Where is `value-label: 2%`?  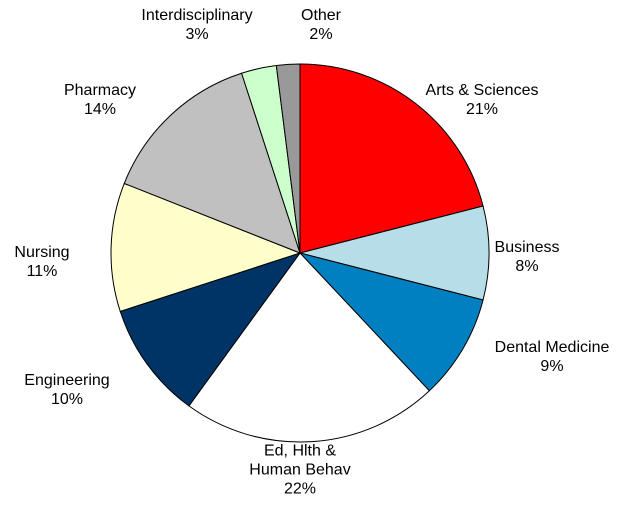 value-label: 2% is located at coordinates (321, 34).